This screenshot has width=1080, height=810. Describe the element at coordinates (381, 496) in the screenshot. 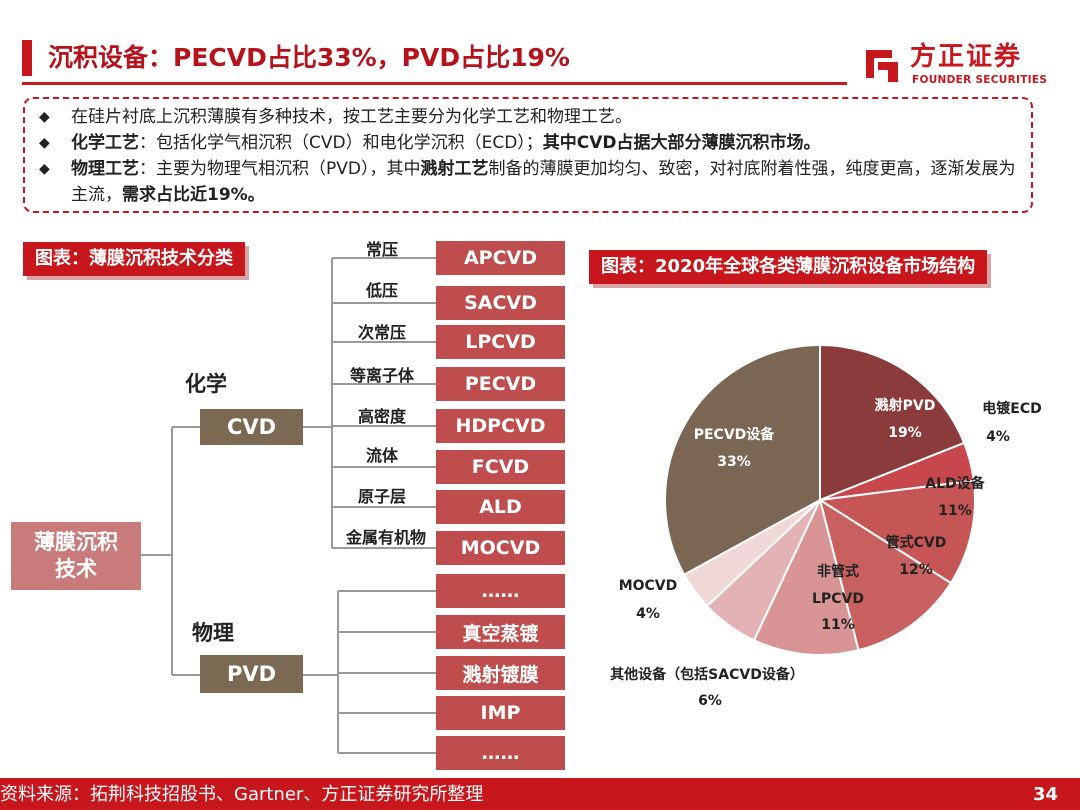

I see `cvd-condition: 原子层` at that location.